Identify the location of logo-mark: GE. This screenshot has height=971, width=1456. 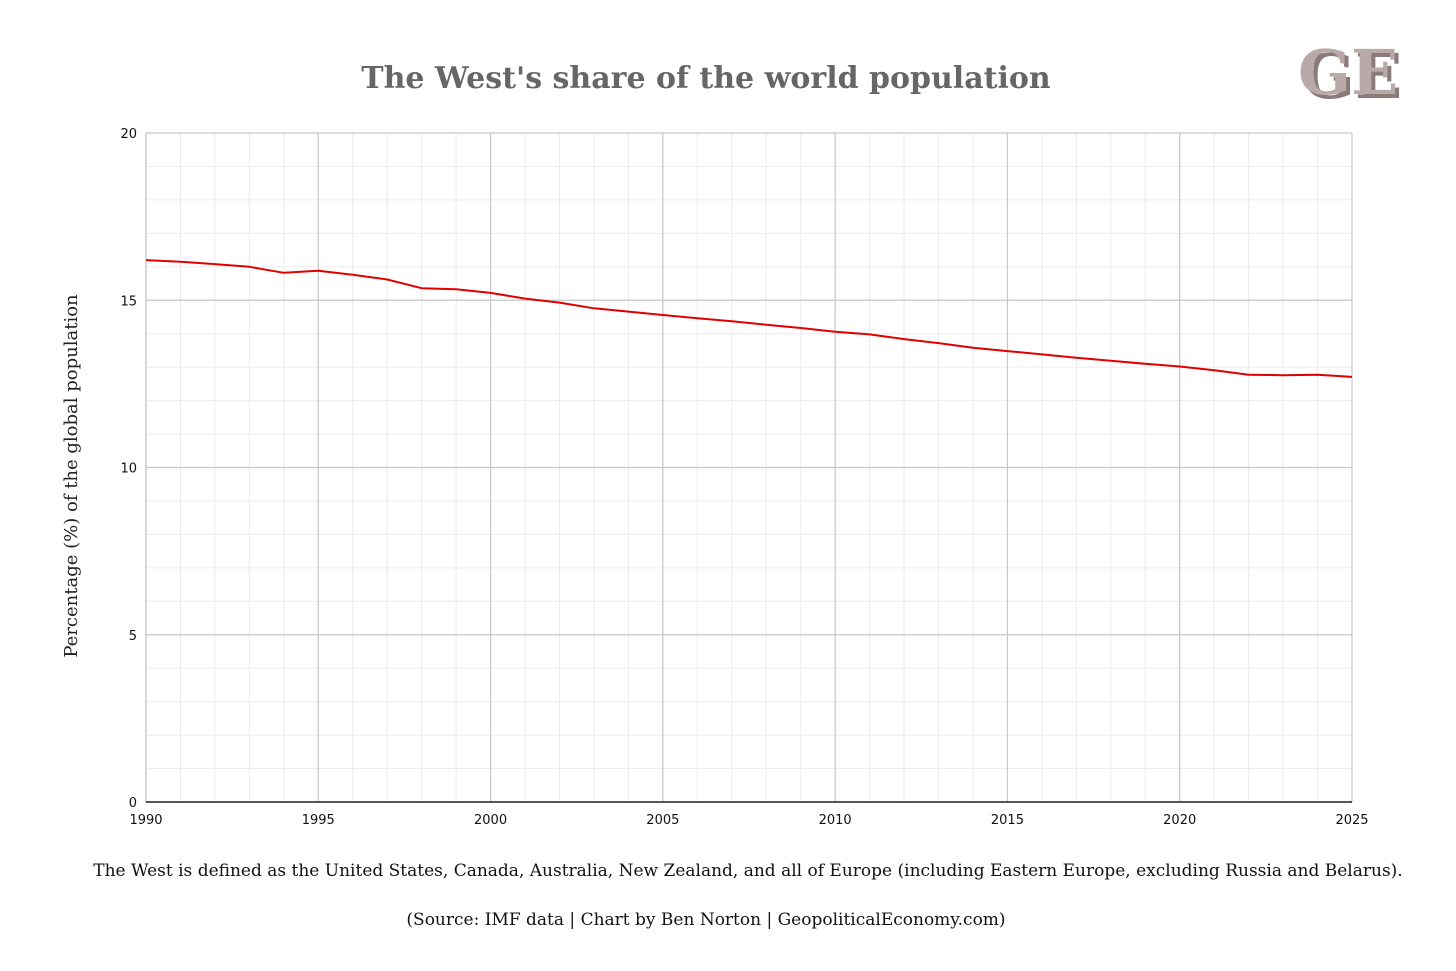
(1348, 72).